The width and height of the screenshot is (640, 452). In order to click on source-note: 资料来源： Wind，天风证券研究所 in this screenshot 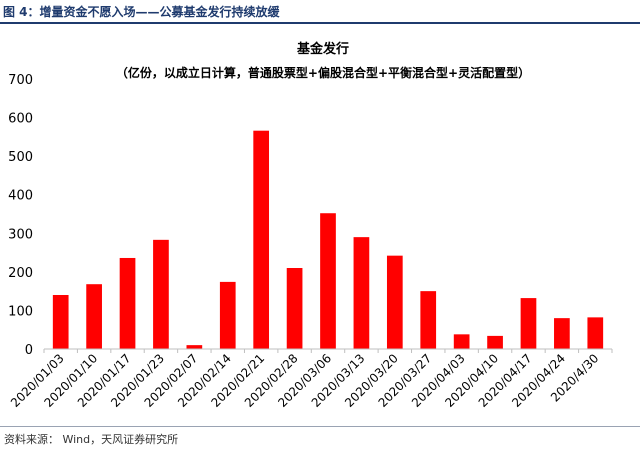, I will do `click(91, 439)`.